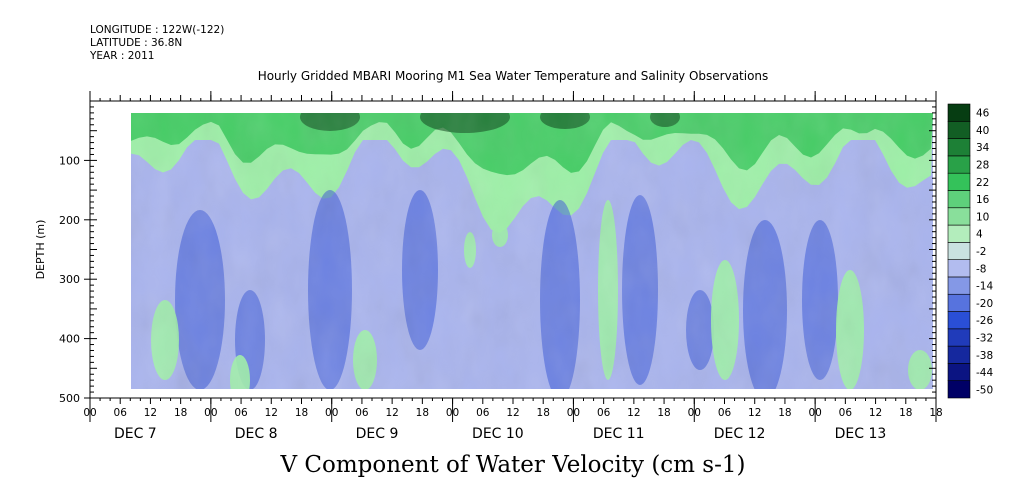  What do you see at coordinates (984, 287) in the screenshot?
I see `colorbar-tick-label: -14` at bounding box center [984, 287].